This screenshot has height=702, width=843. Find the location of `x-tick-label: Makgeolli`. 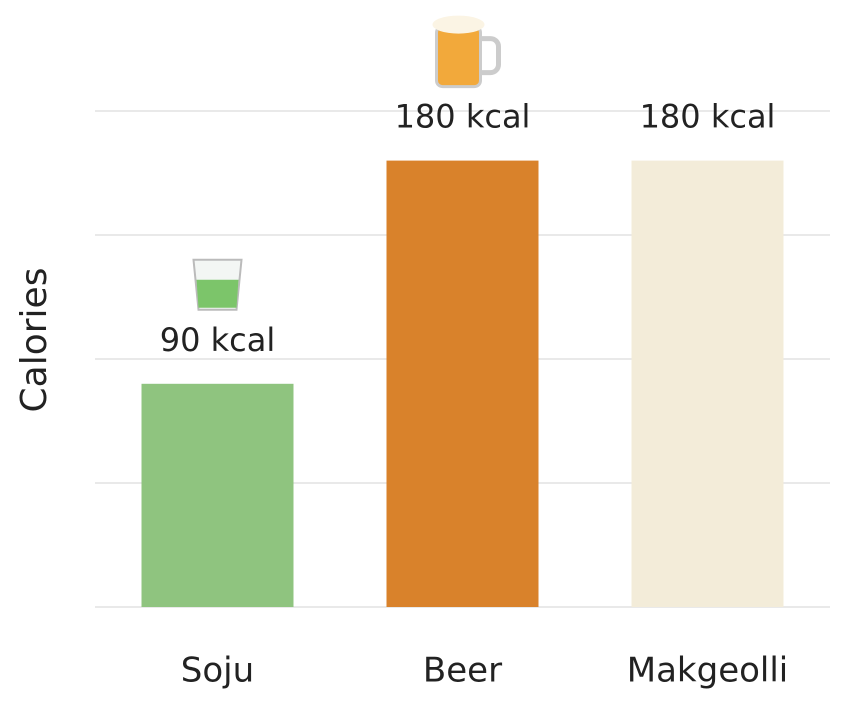

x-tick-label: Makgeolli is located at coordinates (708, 671).